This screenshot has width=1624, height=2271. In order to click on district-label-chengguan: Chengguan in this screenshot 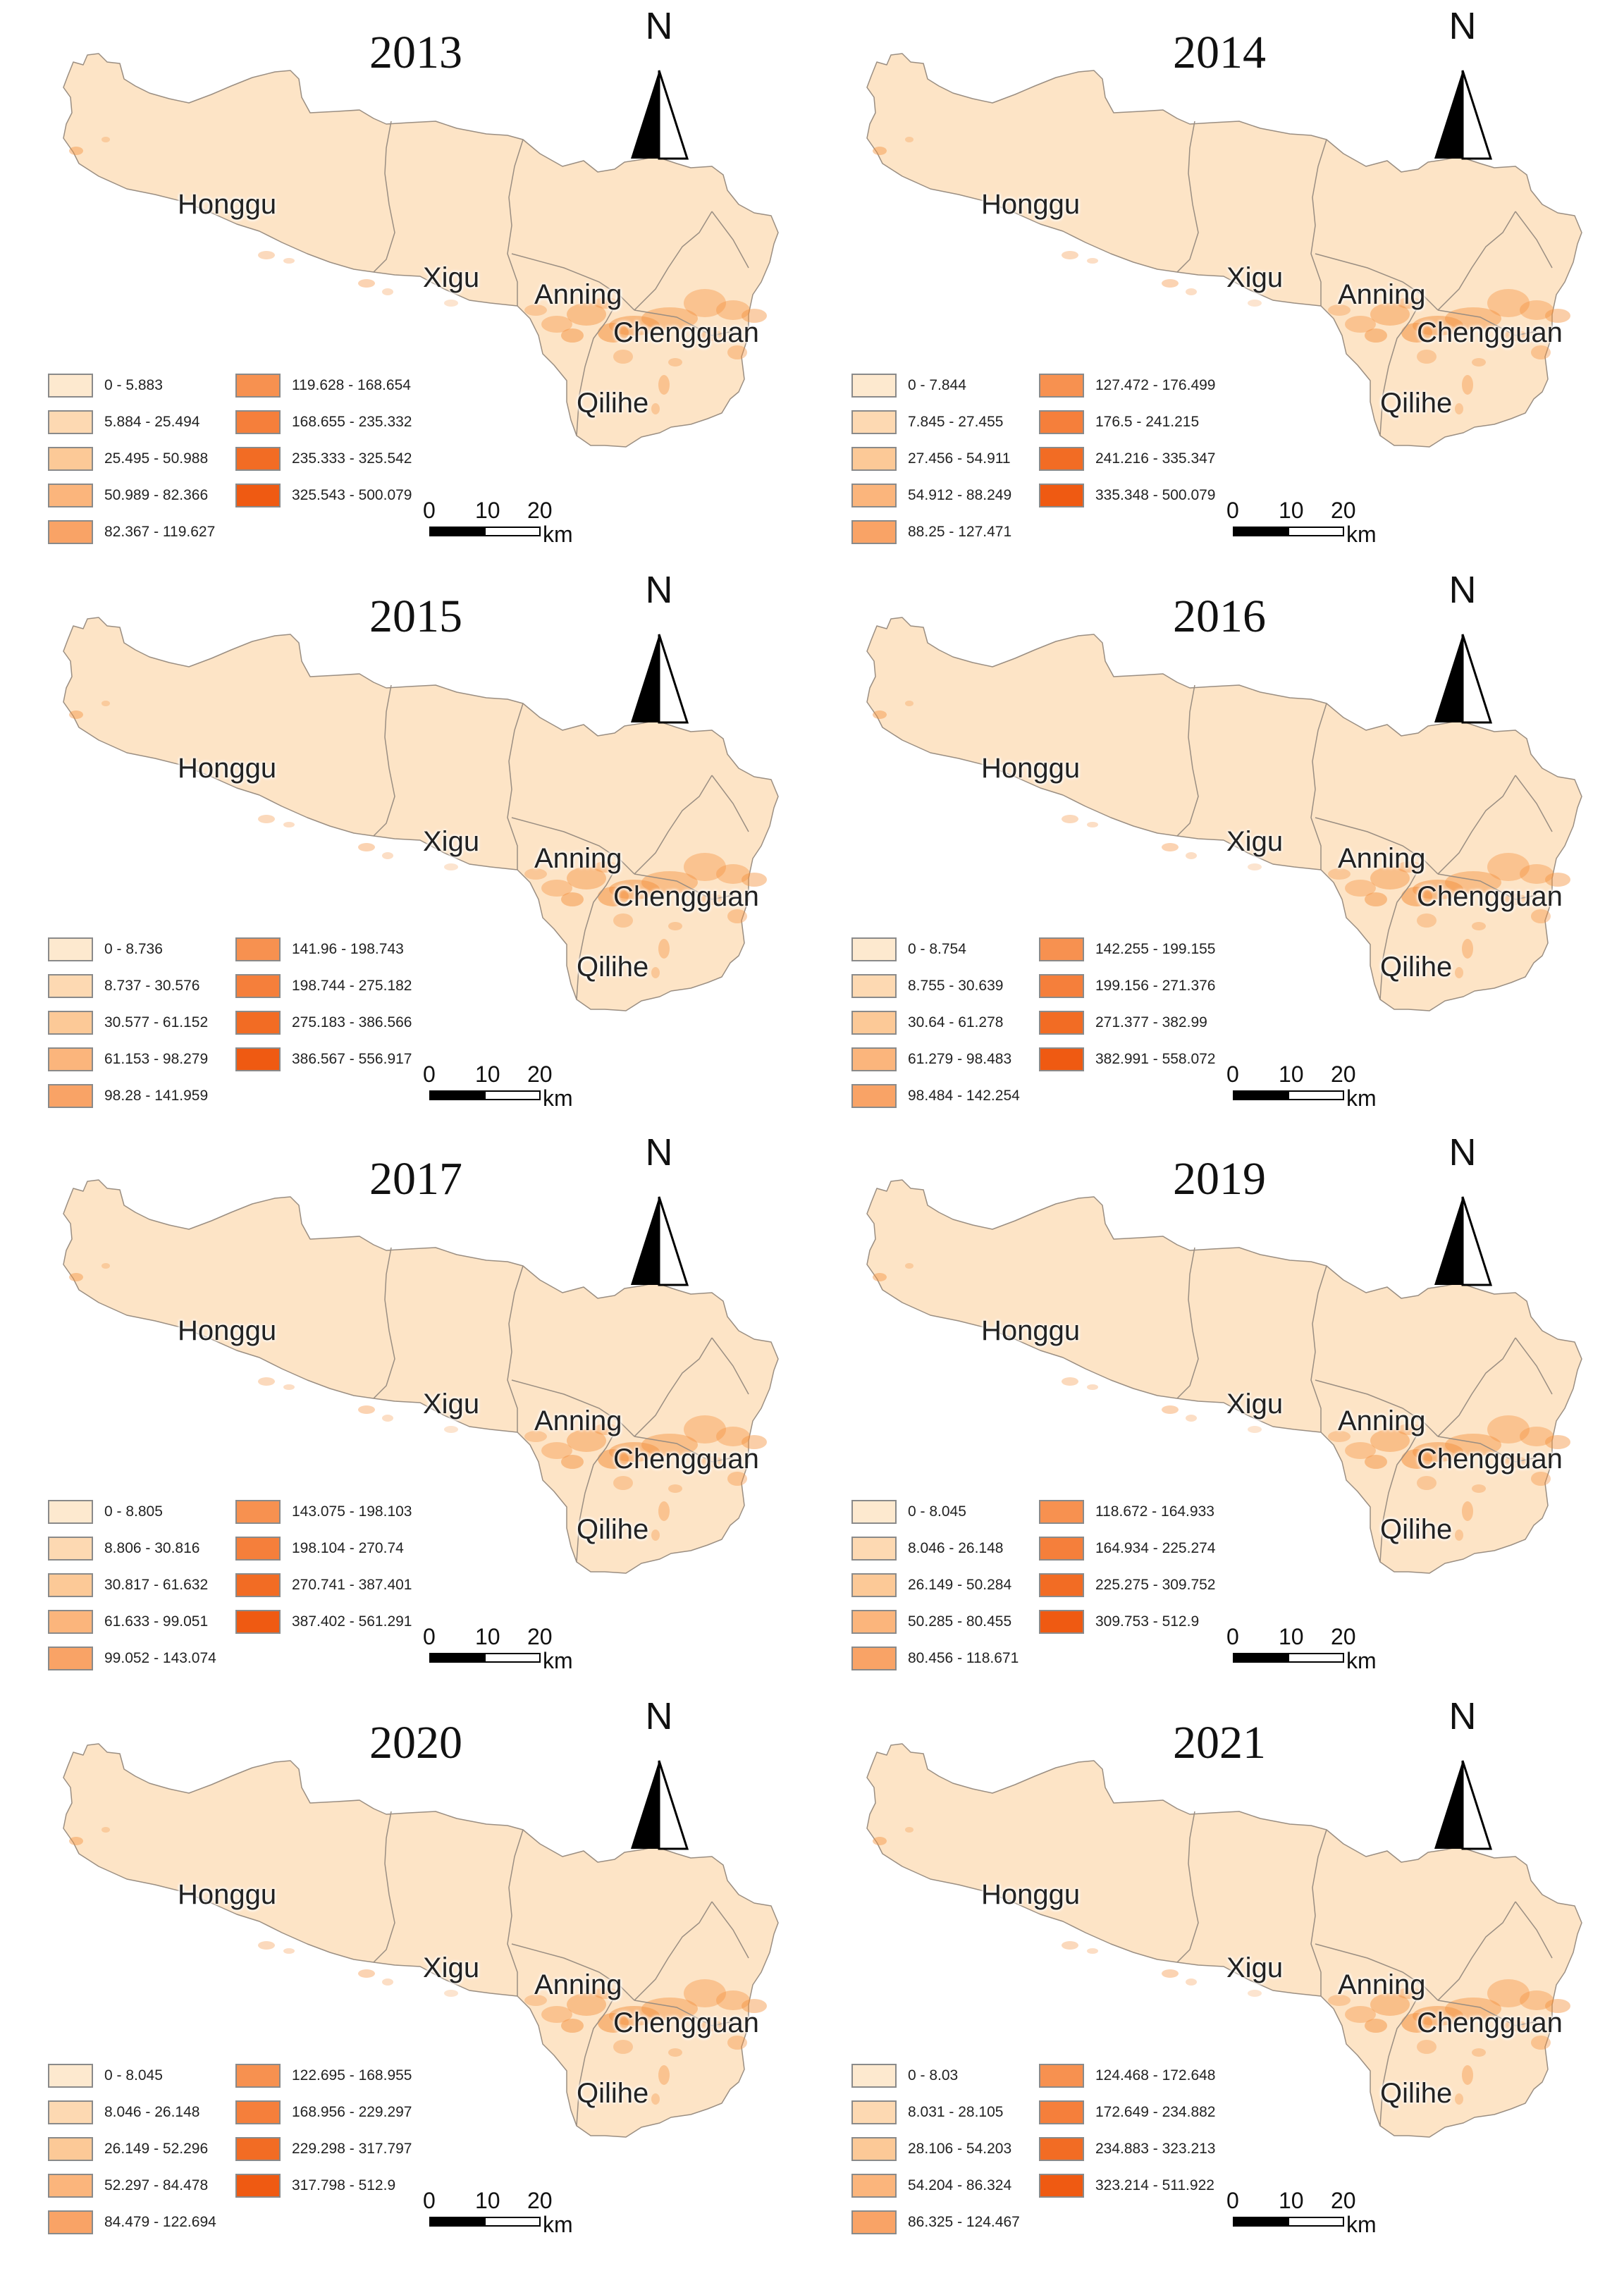, I will do `click(686, 1459)`.